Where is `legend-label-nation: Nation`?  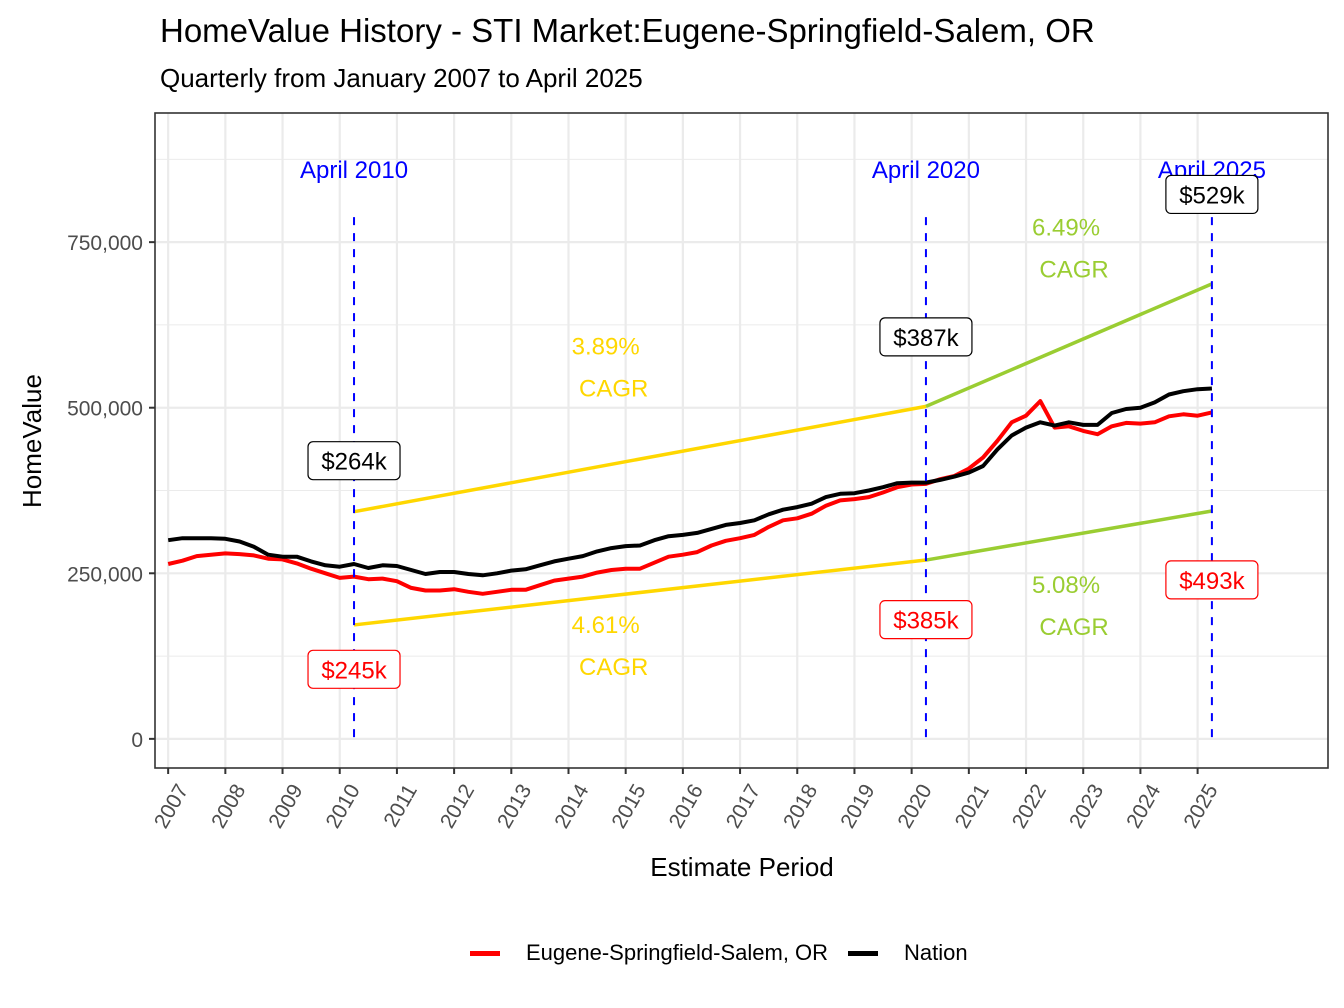
legend-label-nation: Nation is located at coordinates (936, 952).